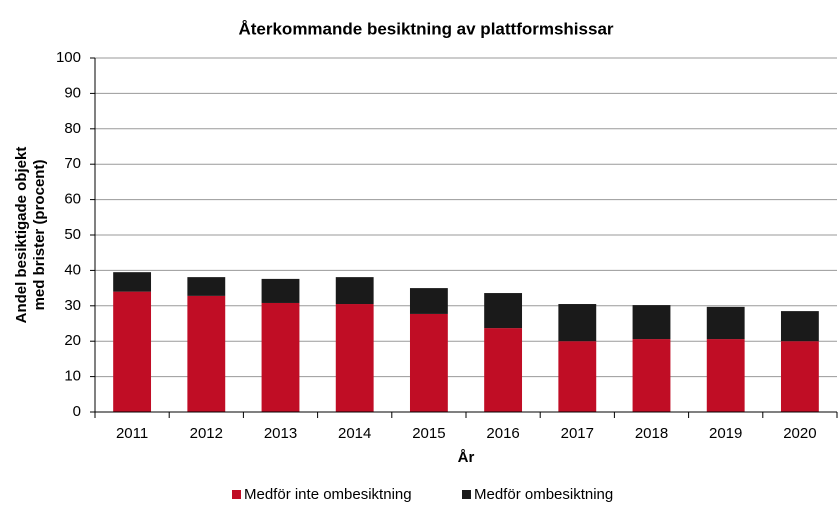 This screenshot has width=838, height=507. Describe the element at coordinates (21, 235) in the screenshot. I see `y-axis-label: Andel besiktigade objekt` at that location.